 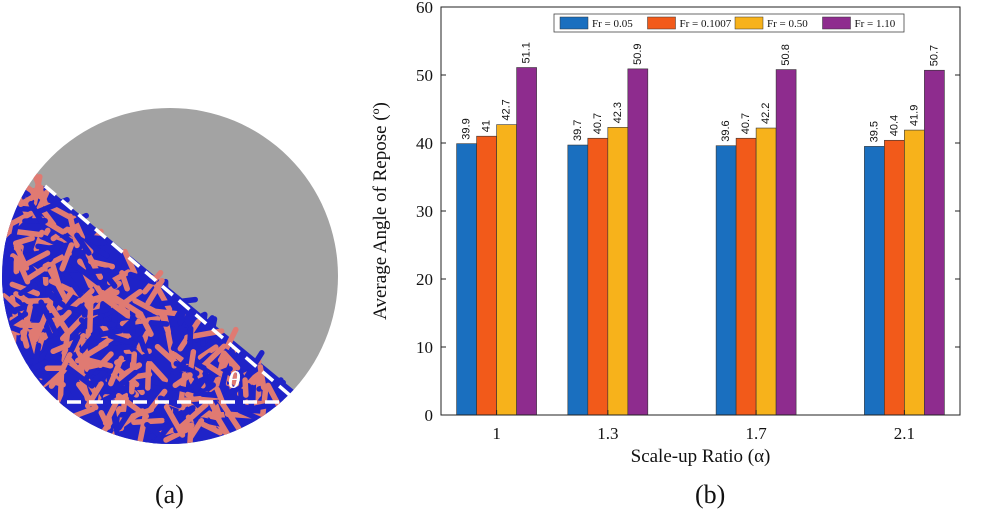 What do you see at coordinates (424, 143) in the screenshot?
I see `y-tick-label: 40` at bounding box center [424, 143].